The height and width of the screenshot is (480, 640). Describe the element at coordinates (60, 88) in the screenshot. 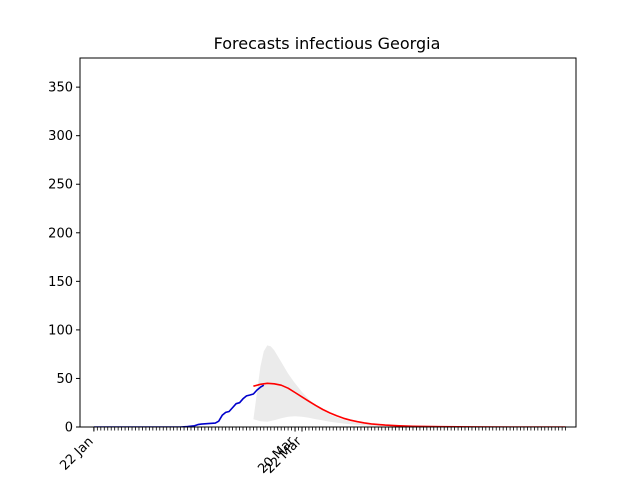

I see `y-tick-label: 350` at that location.